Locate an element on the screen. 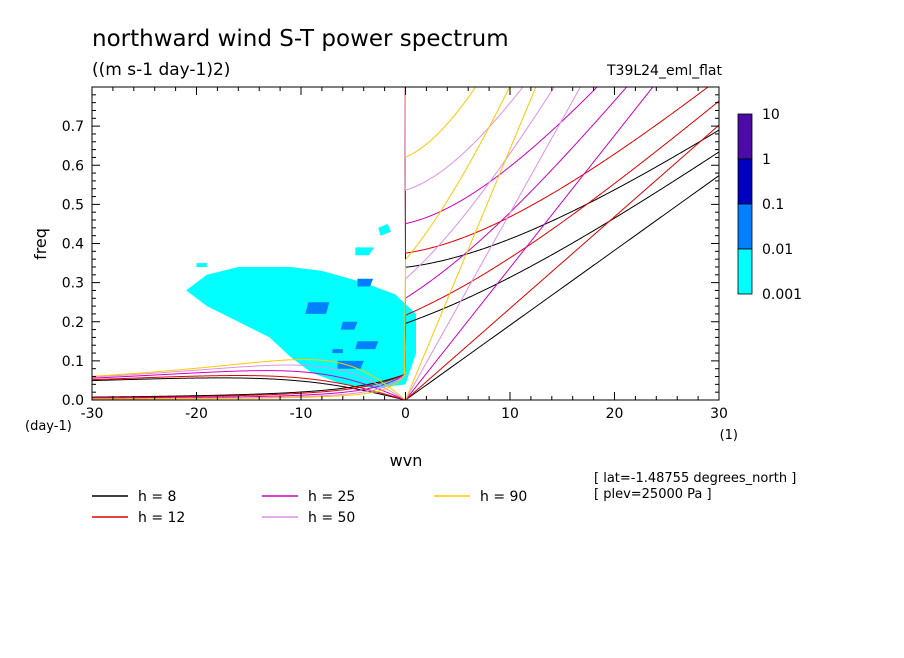 This screenshot has height=658, width=904. chart-subtitle: ((m s-1 day-1)2) is located at coordinates (161, 70).